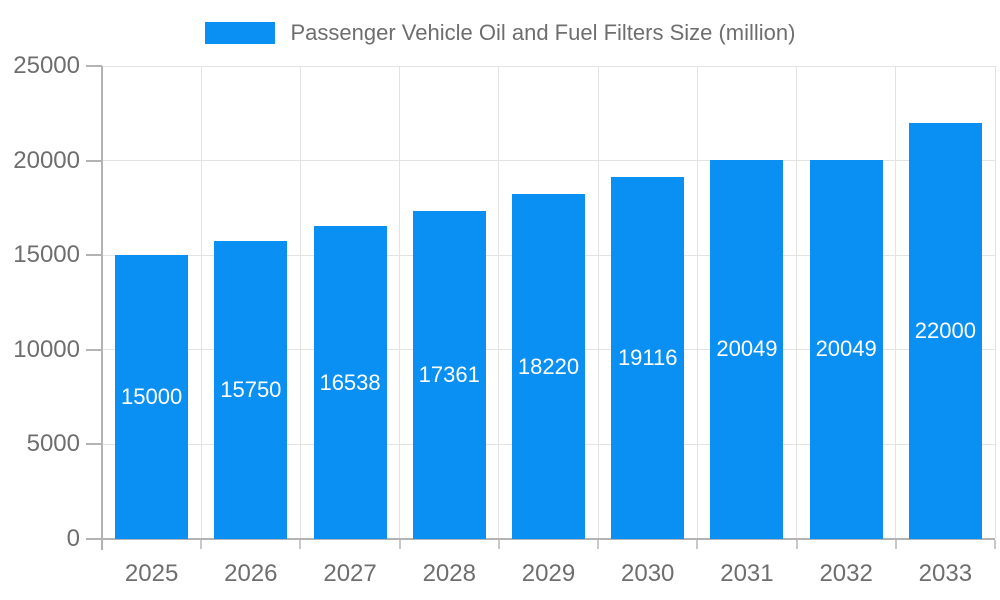  I want to click on bar-value-label: 17361, so click(449, 374).